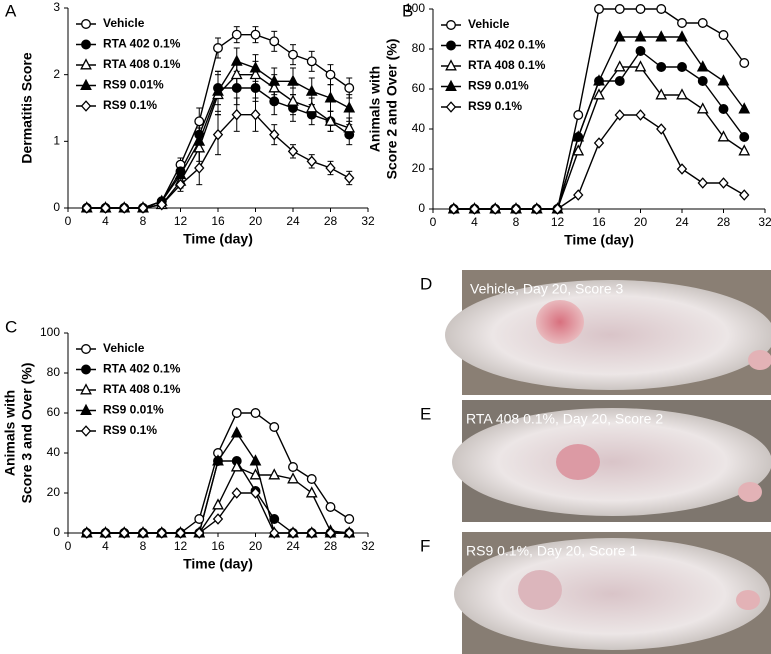  I want to click on y-axis-label: Score 3 and Over (%), so click(27, 433).